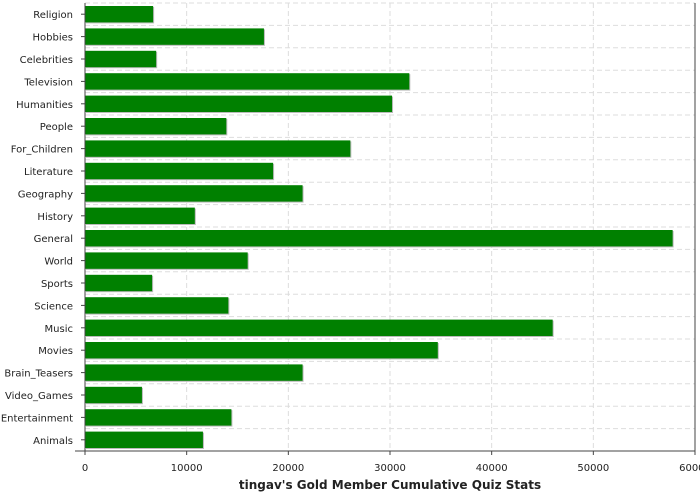 The width and height of the screenshot is (700, 504). Describe the element at coordinates (174, 36) in the screenshot. I see `bar-hobbies` at that location.